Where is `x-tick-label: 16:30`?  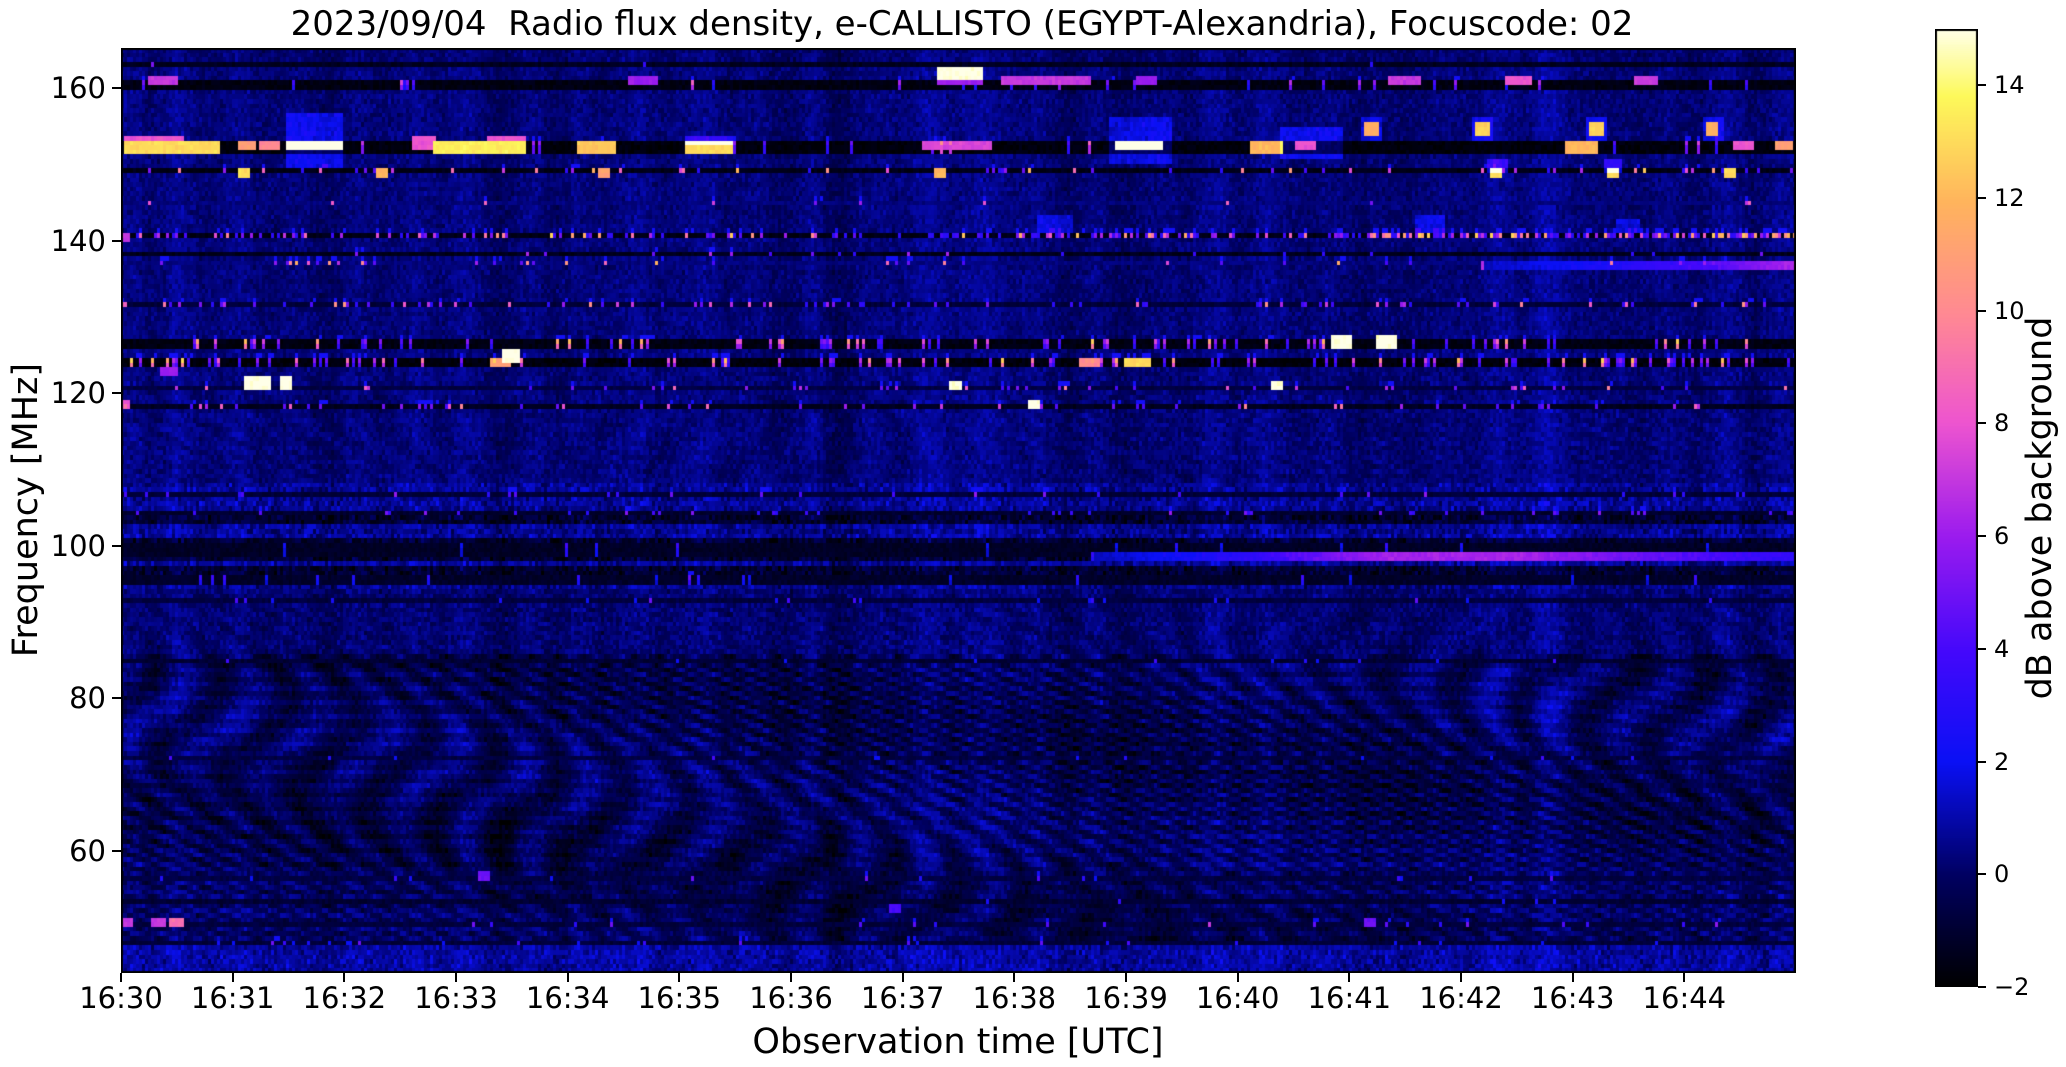 x-tick-label: 16:30 is located at coordinates (121, 998).